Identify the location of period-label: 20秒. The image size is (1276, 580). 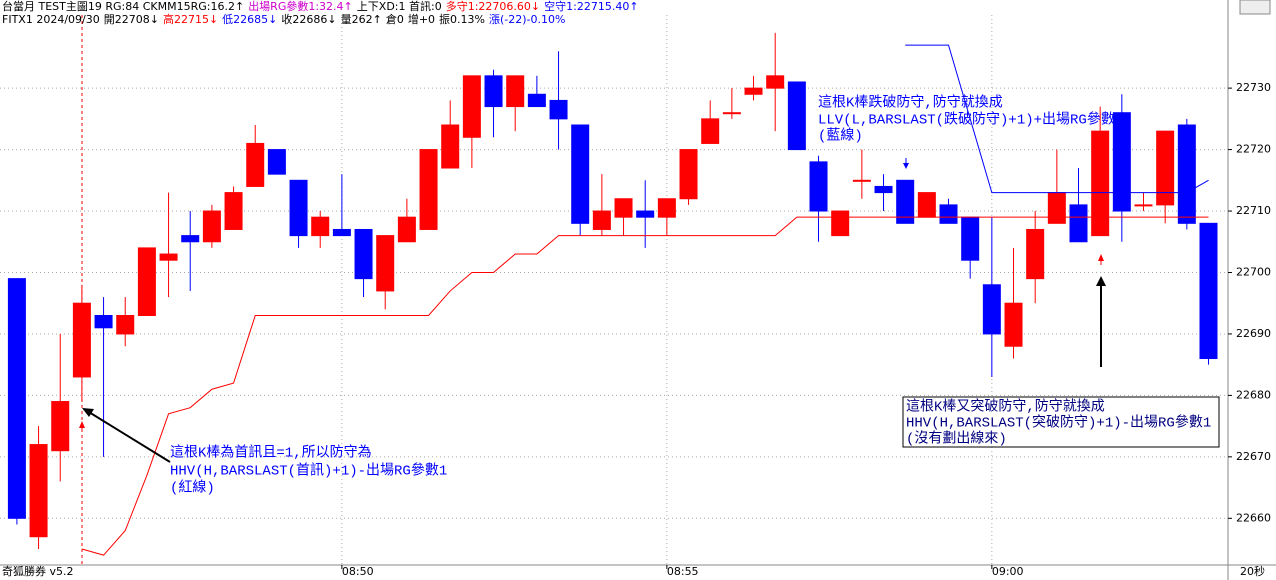
(1252, 571).